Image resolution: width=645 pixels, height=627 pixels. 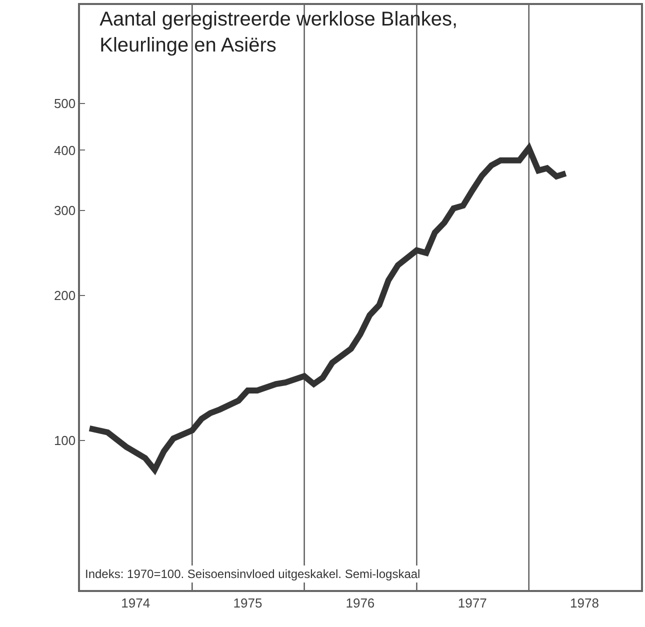 What do you see at coordinates (65, 210) in the screenshot?
I see `y-tick-label: 300` at bounding box center [65, 210].